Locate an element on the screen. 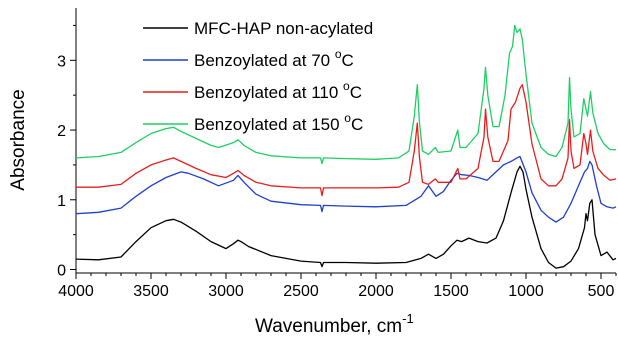 The image size is (618, 338). x-tick-label-5: 1500 is located at coordinates (451, 291).